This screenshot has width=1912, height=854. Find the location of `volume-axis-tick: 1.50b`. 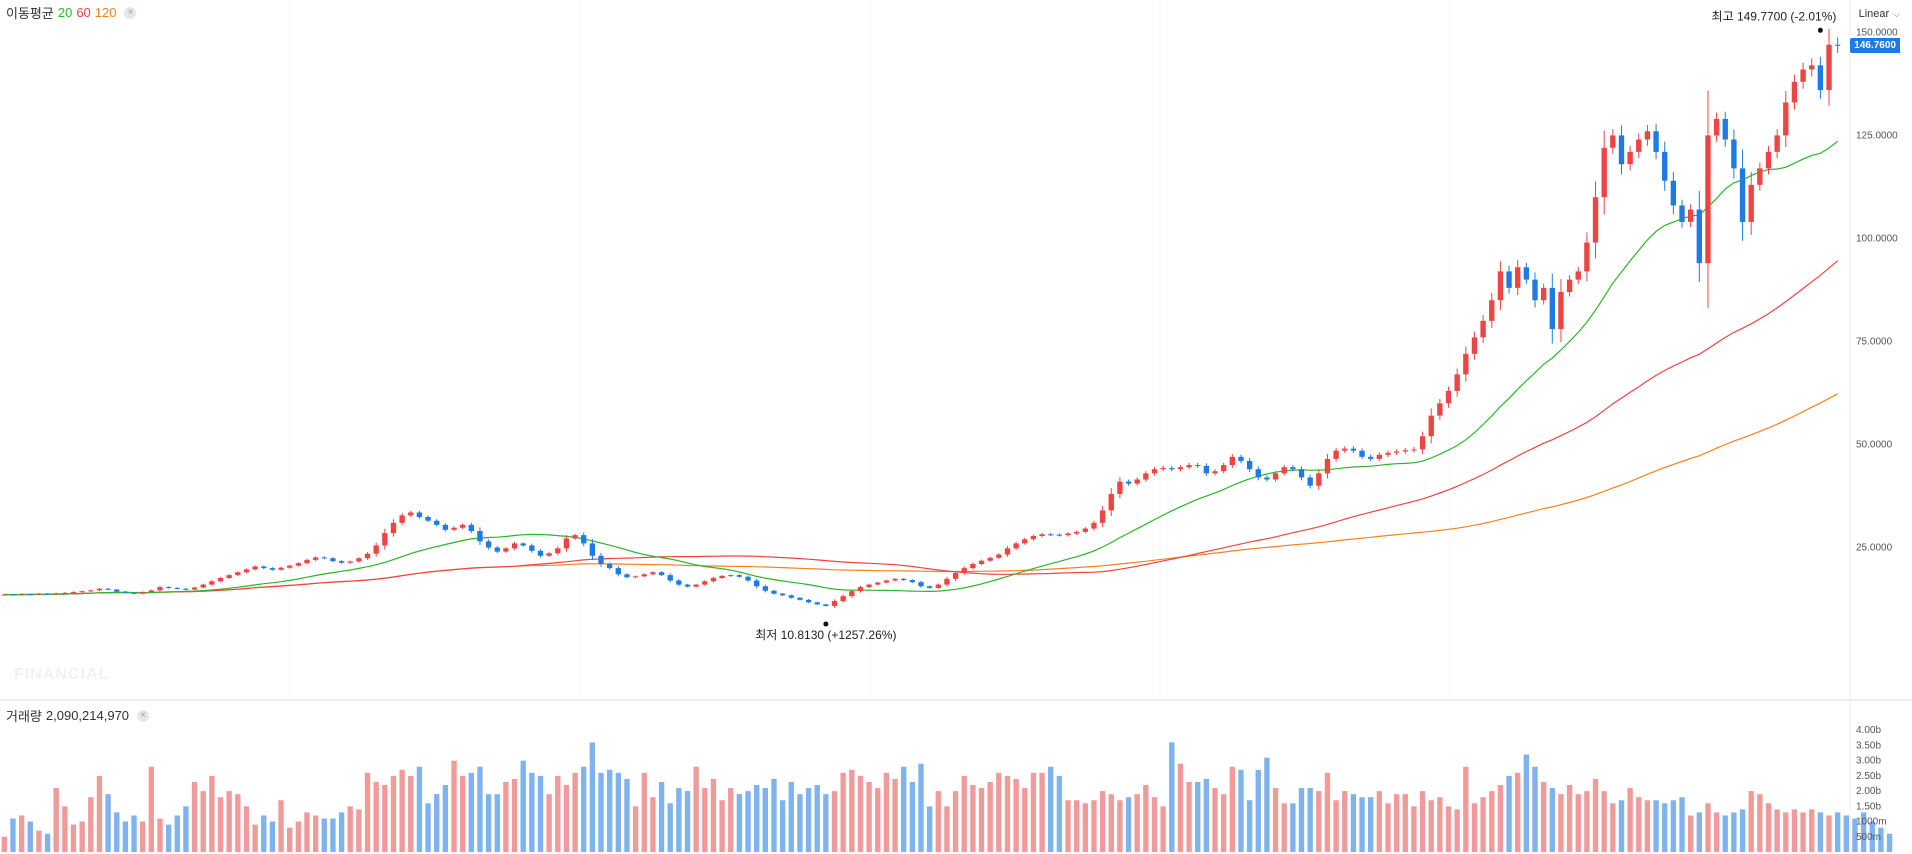

volume-axis-tick: 1.50b is located at coordinates (1868, 806).